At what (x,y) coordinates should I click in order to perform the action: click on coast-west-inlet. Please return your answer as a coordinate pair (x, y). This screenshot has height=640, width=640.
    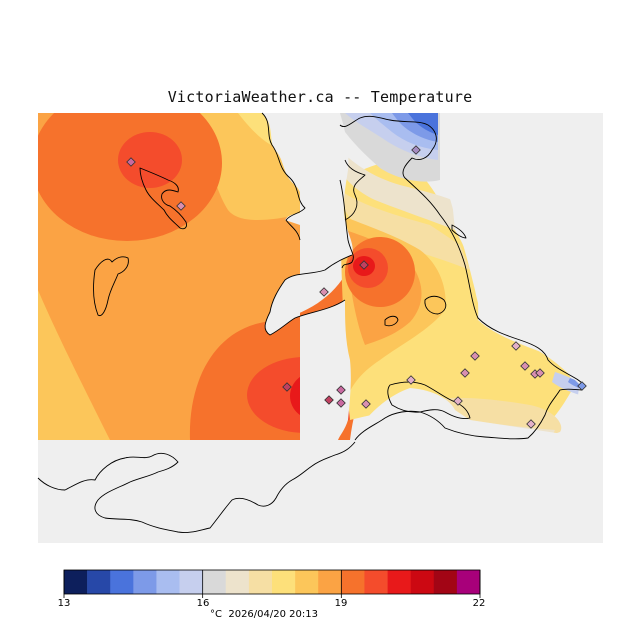
    Looking at the image, I should click on (283, 176).